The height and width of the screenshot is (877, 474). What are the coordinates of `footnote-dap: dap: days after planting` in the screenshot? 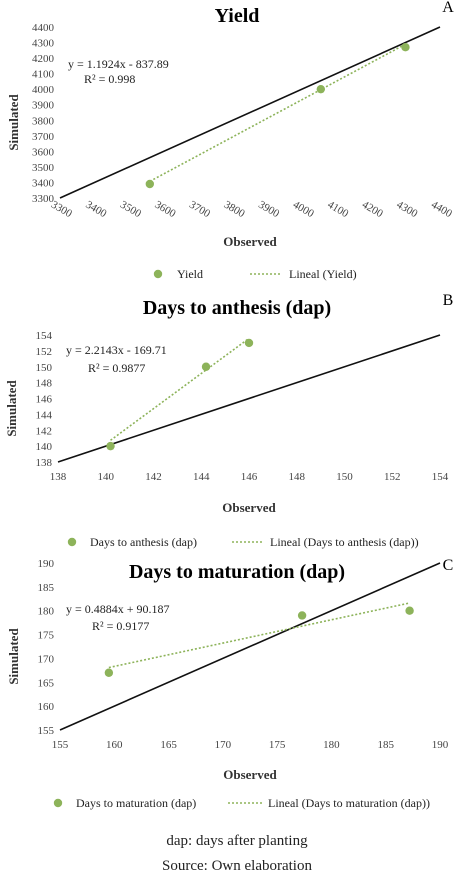 It's located at (237, 841).